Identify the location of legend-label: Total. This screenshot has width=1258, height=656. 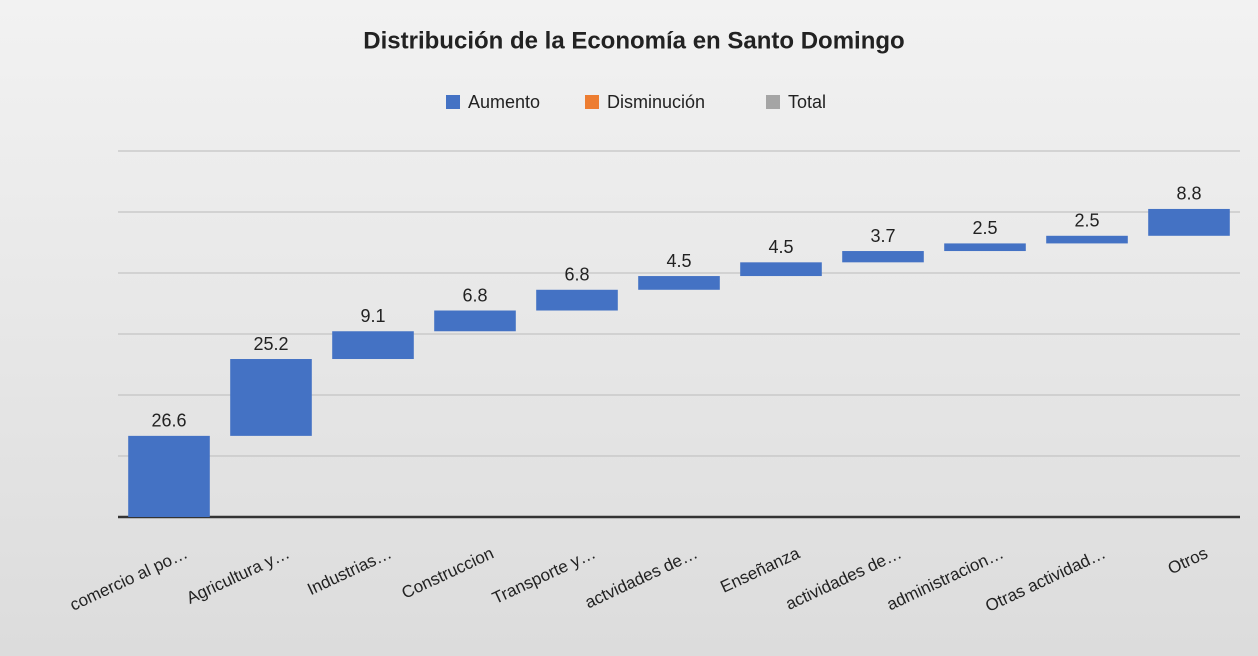
(807, 102).